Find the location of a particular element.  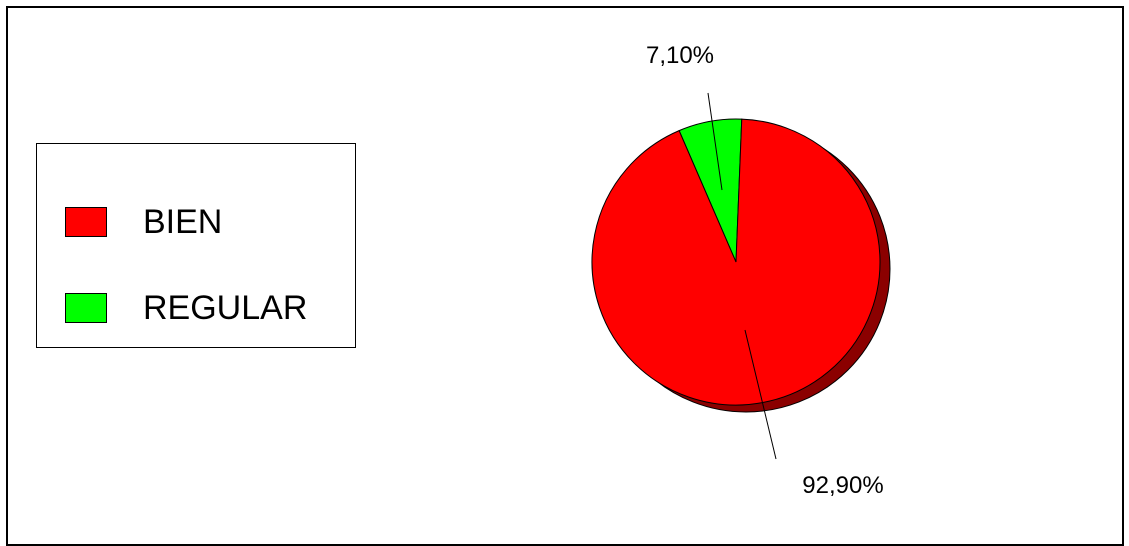

data-label-regular: 7,10% is located at coordinates (680, 55).